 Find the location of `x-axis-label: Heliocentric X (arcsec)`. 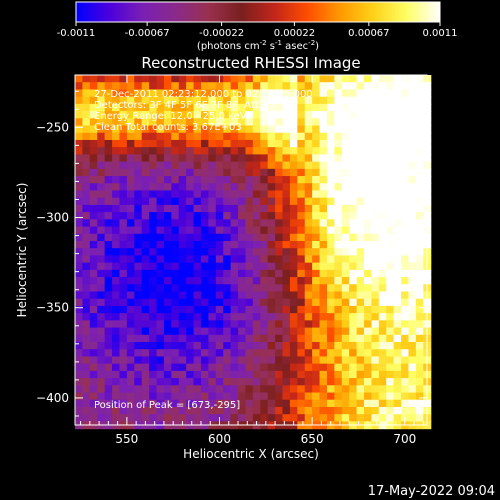

x-axis-label: Heliocentric X (arcsec) is located at coordinates (251, 454).